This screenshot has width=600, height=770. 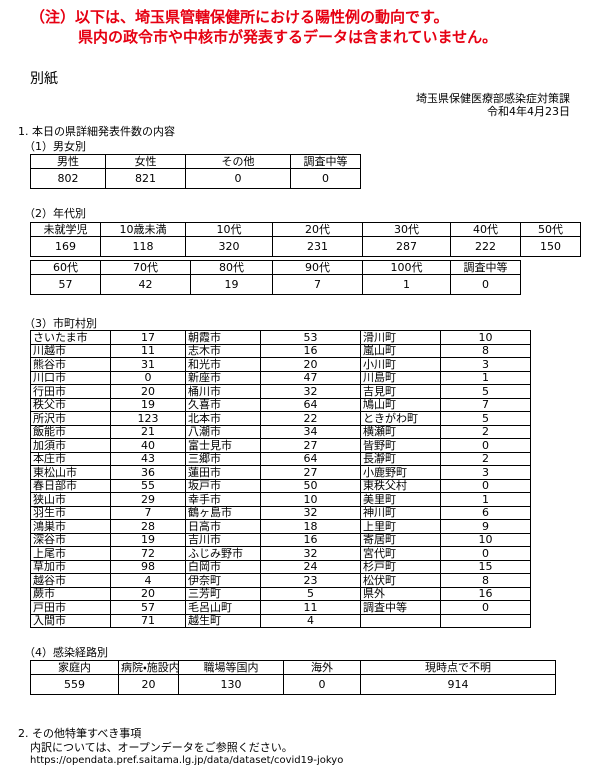 I want to click on municipality-name: 新座市, so click(x=223, y=377).